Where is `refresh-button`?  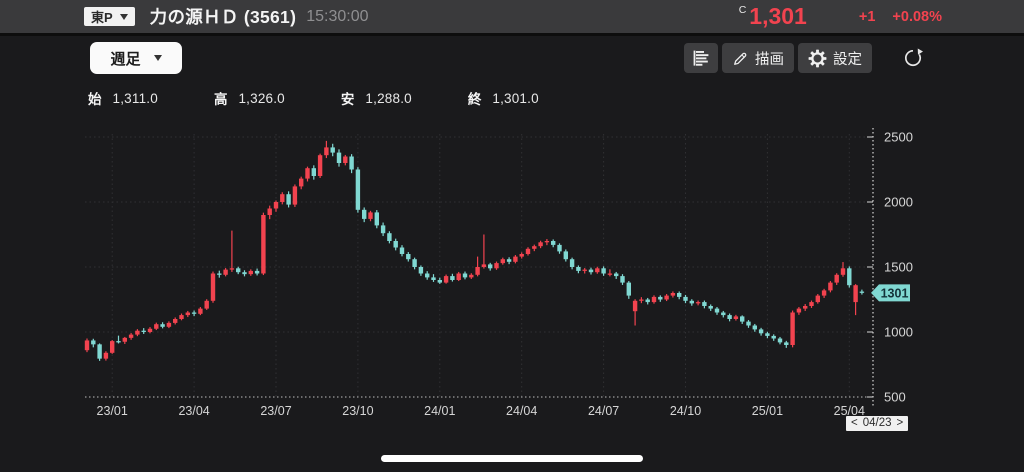
refresh-button is located at coordinates (913, 58).